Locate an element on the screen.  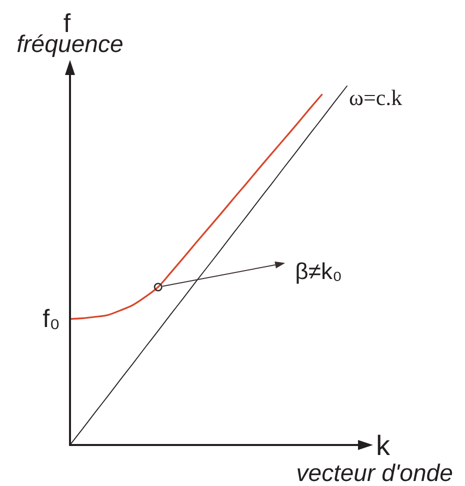
x-axis-title: k vecteur d'onde is located at coordinates (374, 458).